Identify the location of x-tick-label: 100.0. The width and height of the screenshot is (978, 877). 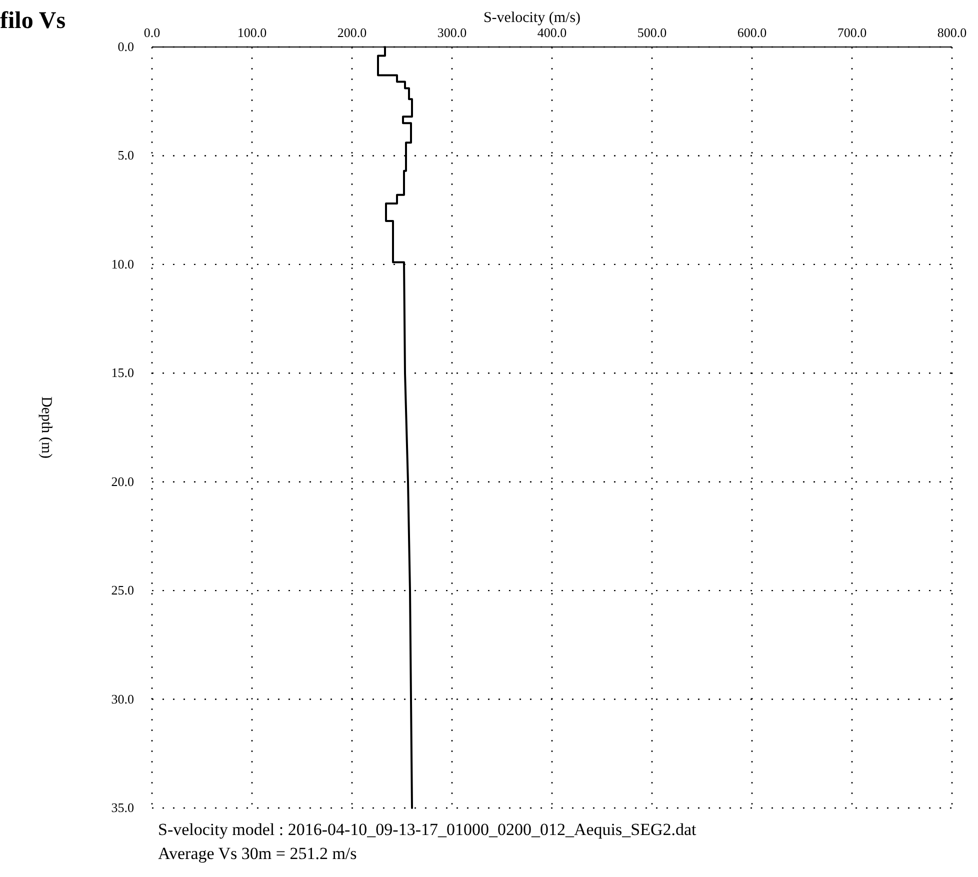
(252, 32).